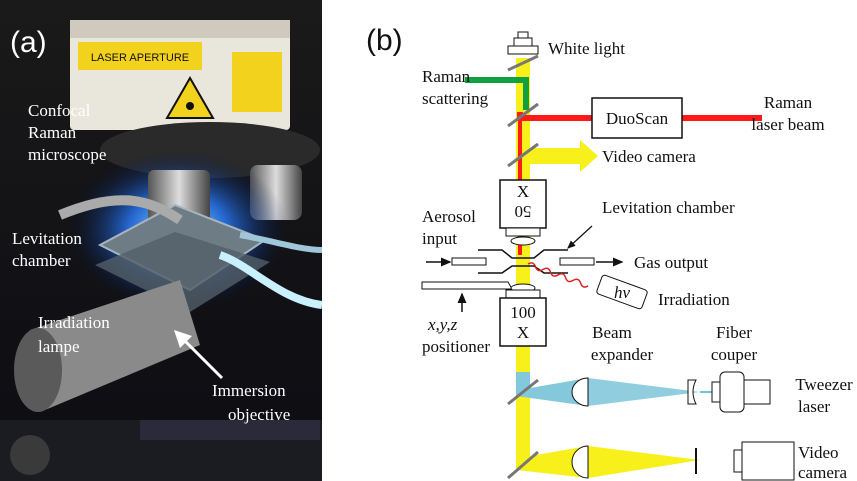 This screenshot has height=481, width=857. Describe the element at coordinates (694, 299) in the screenshot. I see `irradiation-label: Irradiation` at that location.